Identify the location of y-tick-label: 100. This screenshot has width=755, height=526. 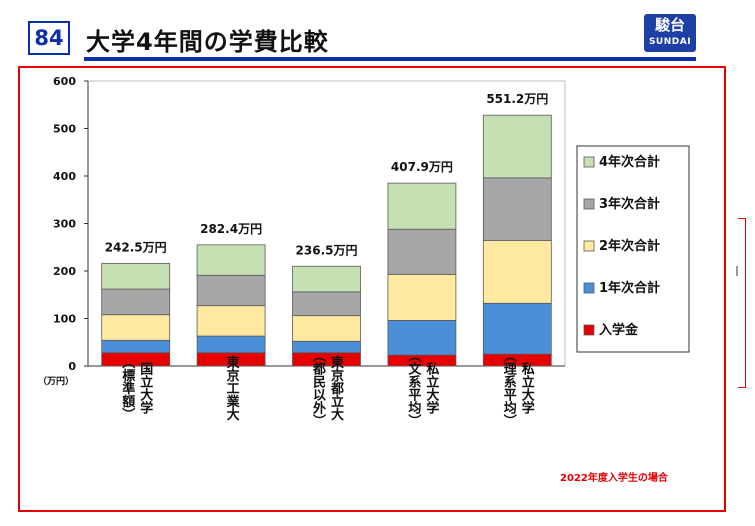
(64, 319).